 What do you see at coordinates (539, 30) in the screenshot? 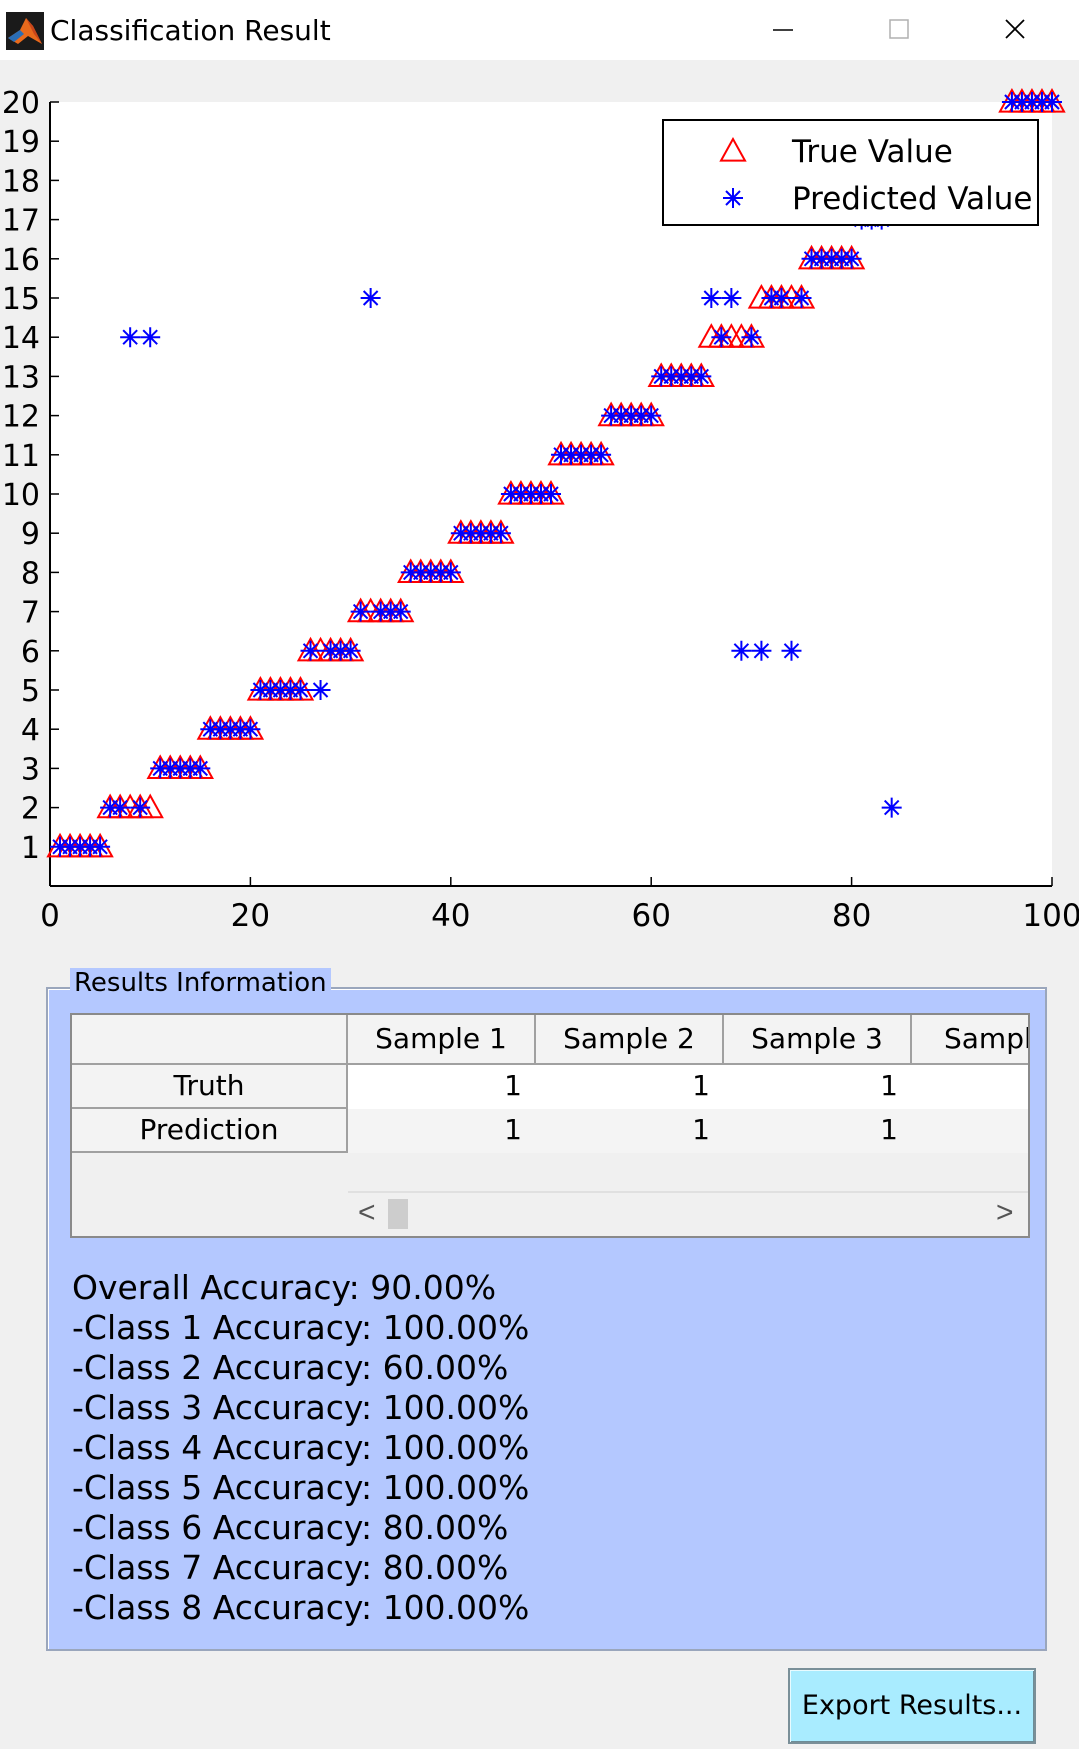
I see `title-bar: Classification Result` at bounding box center [539, 30].